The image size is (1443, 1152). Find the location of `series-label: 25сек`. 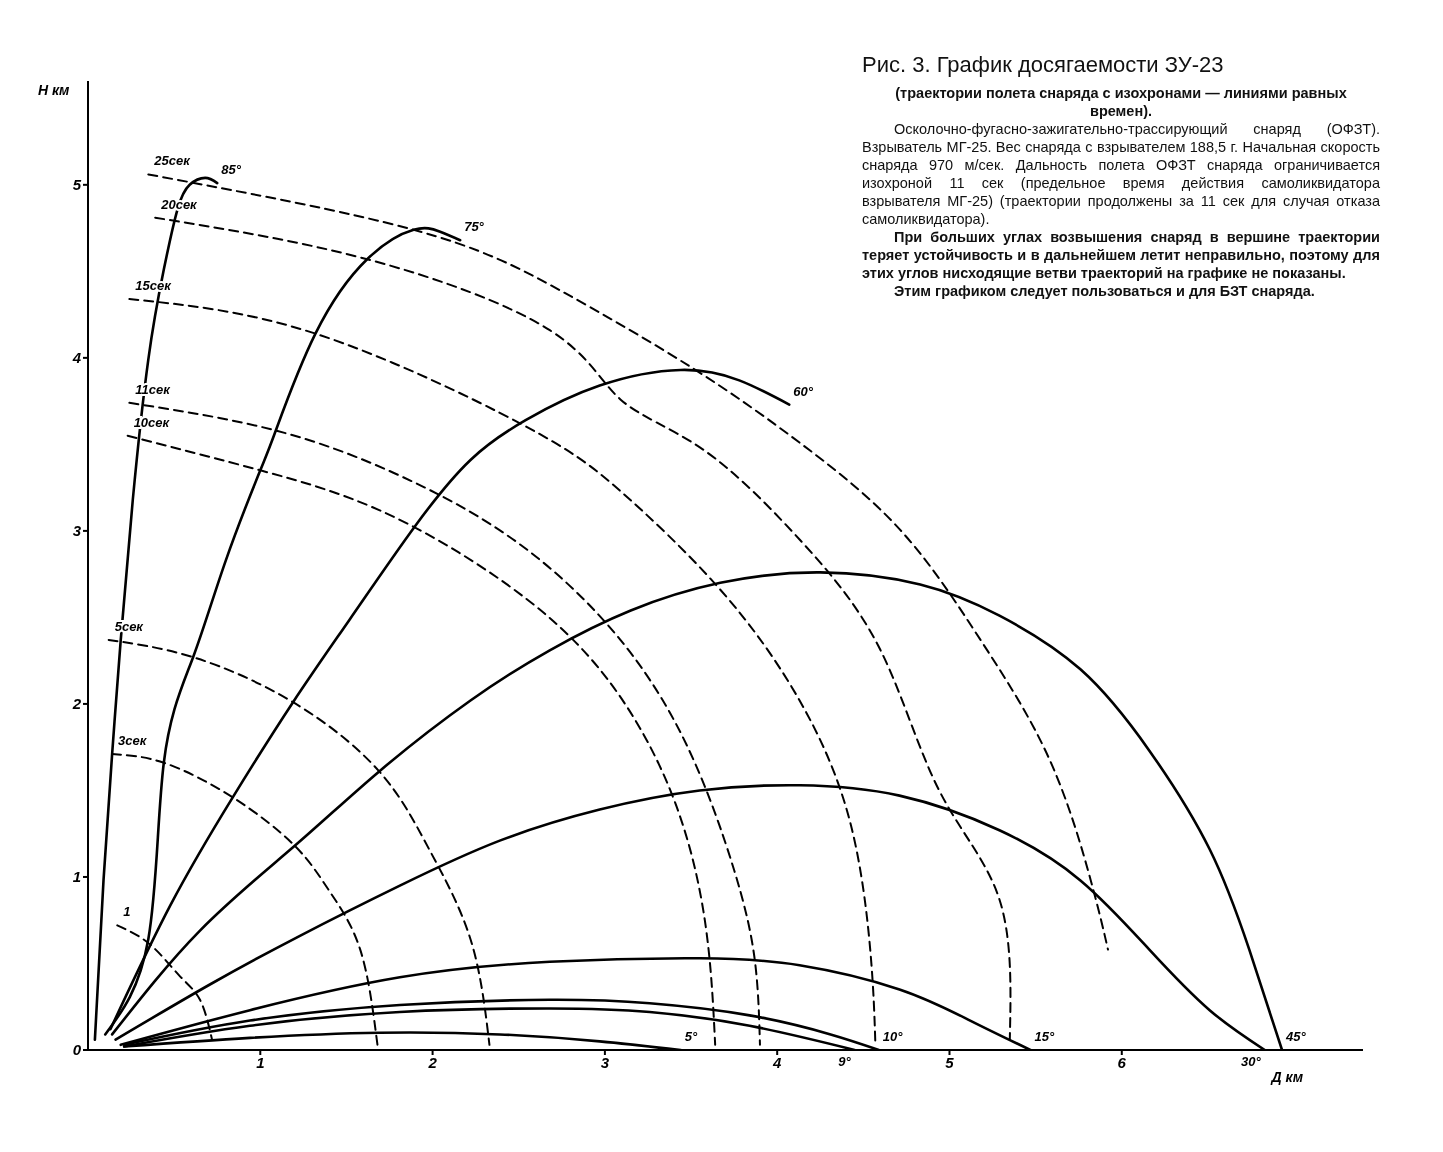

series-label: 25сек is located at coordinates (172, 161).